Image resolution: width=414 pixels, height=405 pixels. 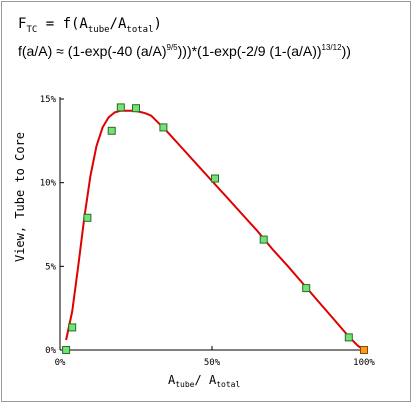 I want to click on y-tick-label: 5%, so click(x=50, y=267).